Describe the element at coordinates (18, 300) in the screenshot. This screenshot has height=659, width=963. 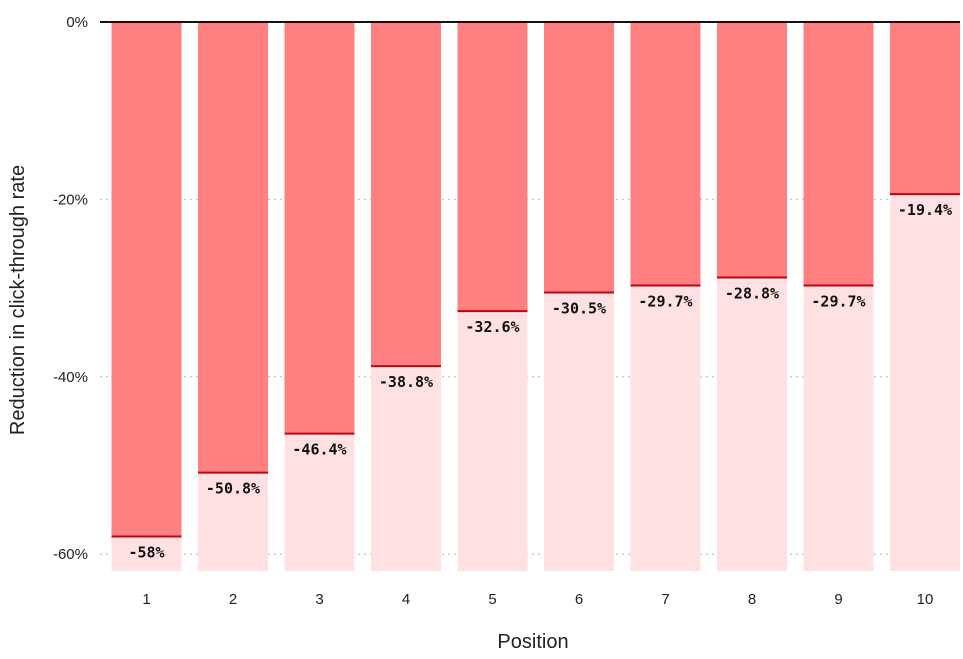
I see `y-axis-title: Reduction in click-through rate` at that location.